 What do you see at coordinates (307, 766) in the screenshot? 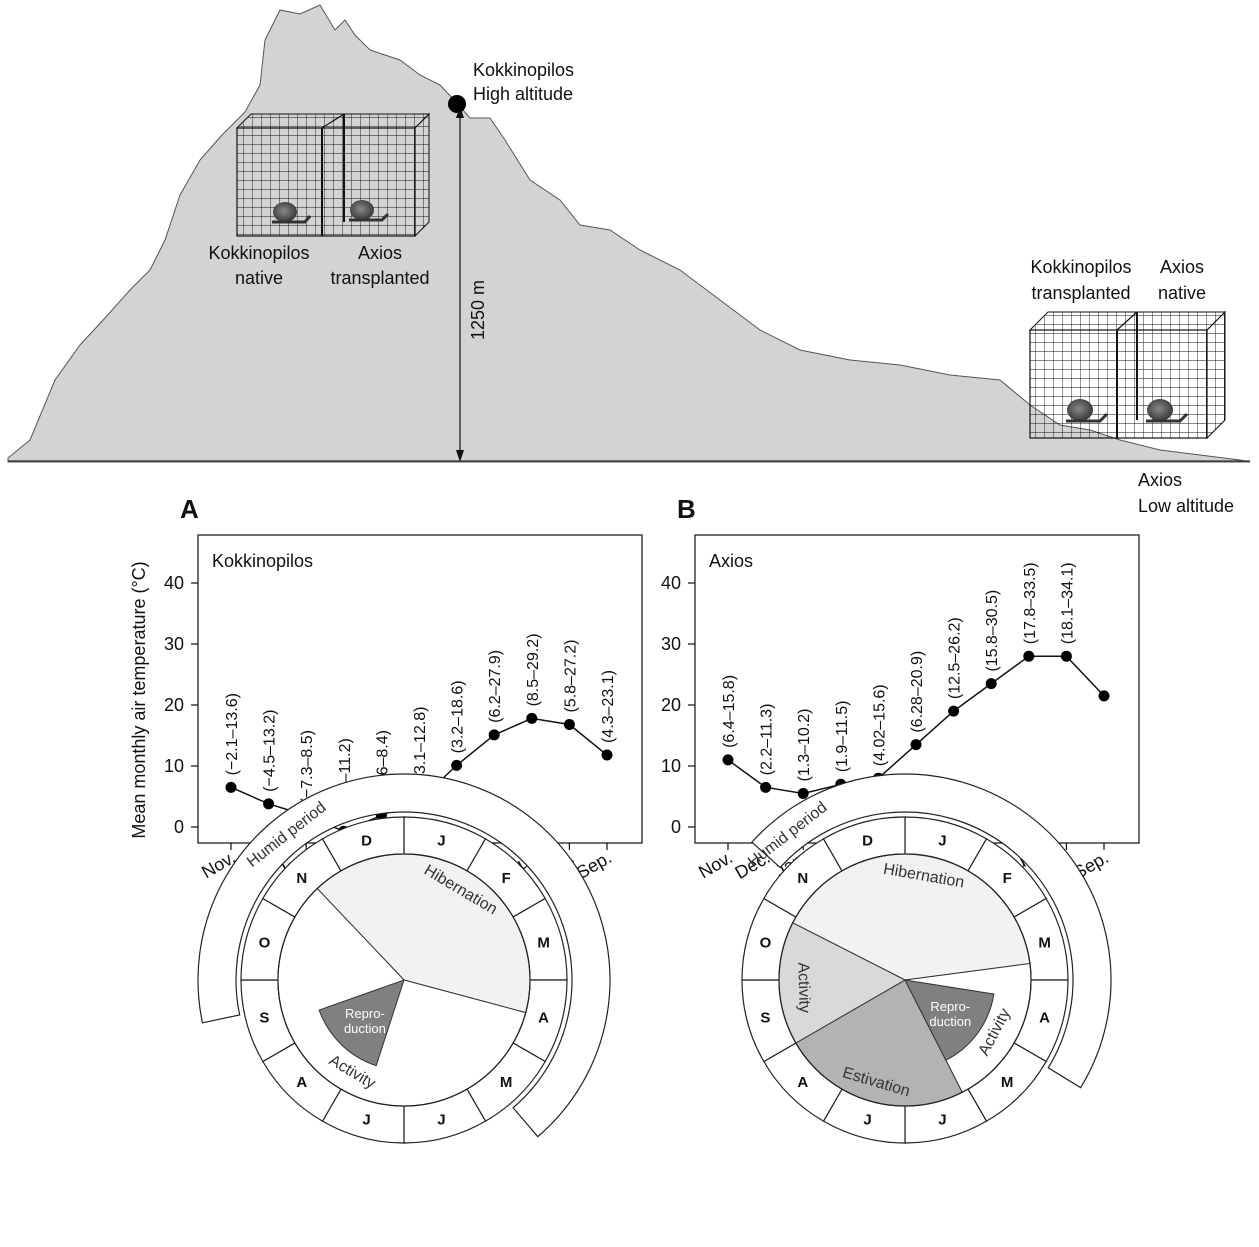
I see `range-label: (−7.3–8.5)` at bounding box center [307, 766].